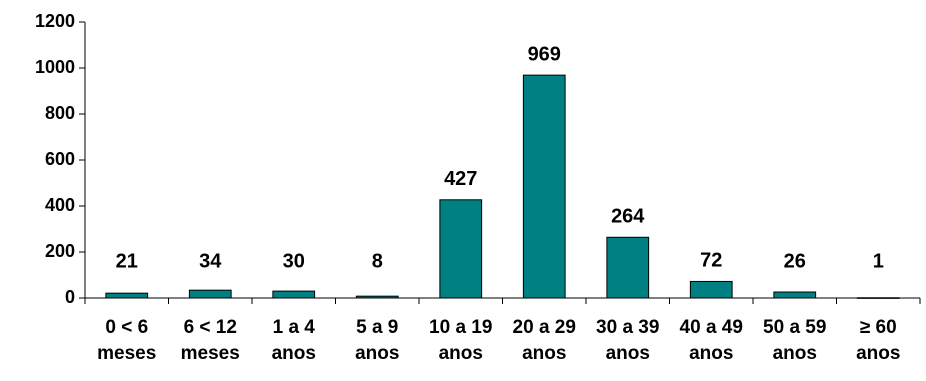  I want to click on y-tick-label: 600, so click(60, 159).